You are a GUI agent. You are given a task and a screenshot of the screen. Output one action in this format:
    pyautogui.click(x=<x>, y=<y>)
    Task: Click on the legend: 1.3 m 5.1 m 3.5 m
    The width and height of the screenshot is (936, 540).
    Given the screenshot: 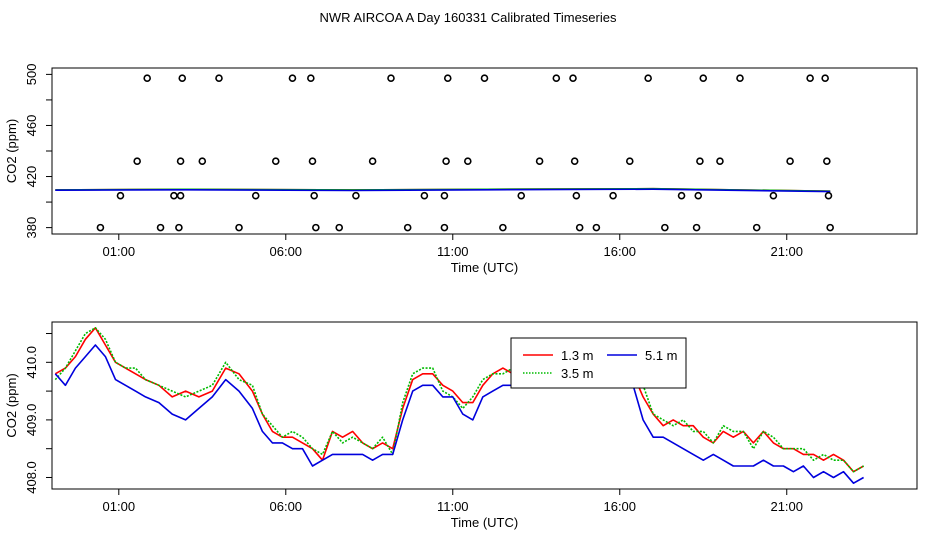 What is the action you would take?
    pyautogui.click(x=598, y=363)
    